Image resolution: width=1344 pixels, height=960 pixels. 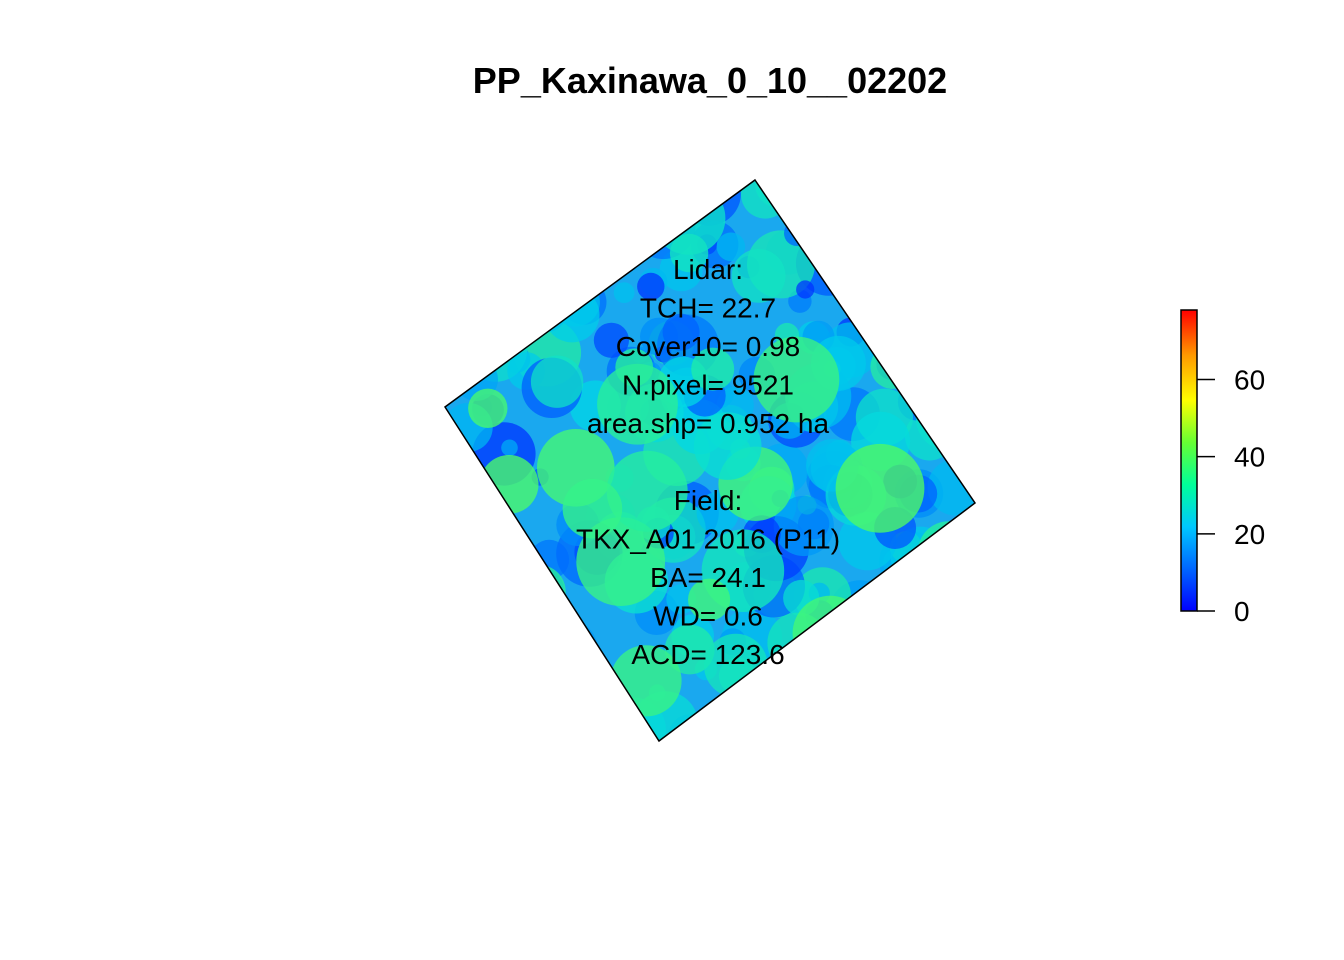 I want to click on legend-colorbar, so click(x=1189, y=460).